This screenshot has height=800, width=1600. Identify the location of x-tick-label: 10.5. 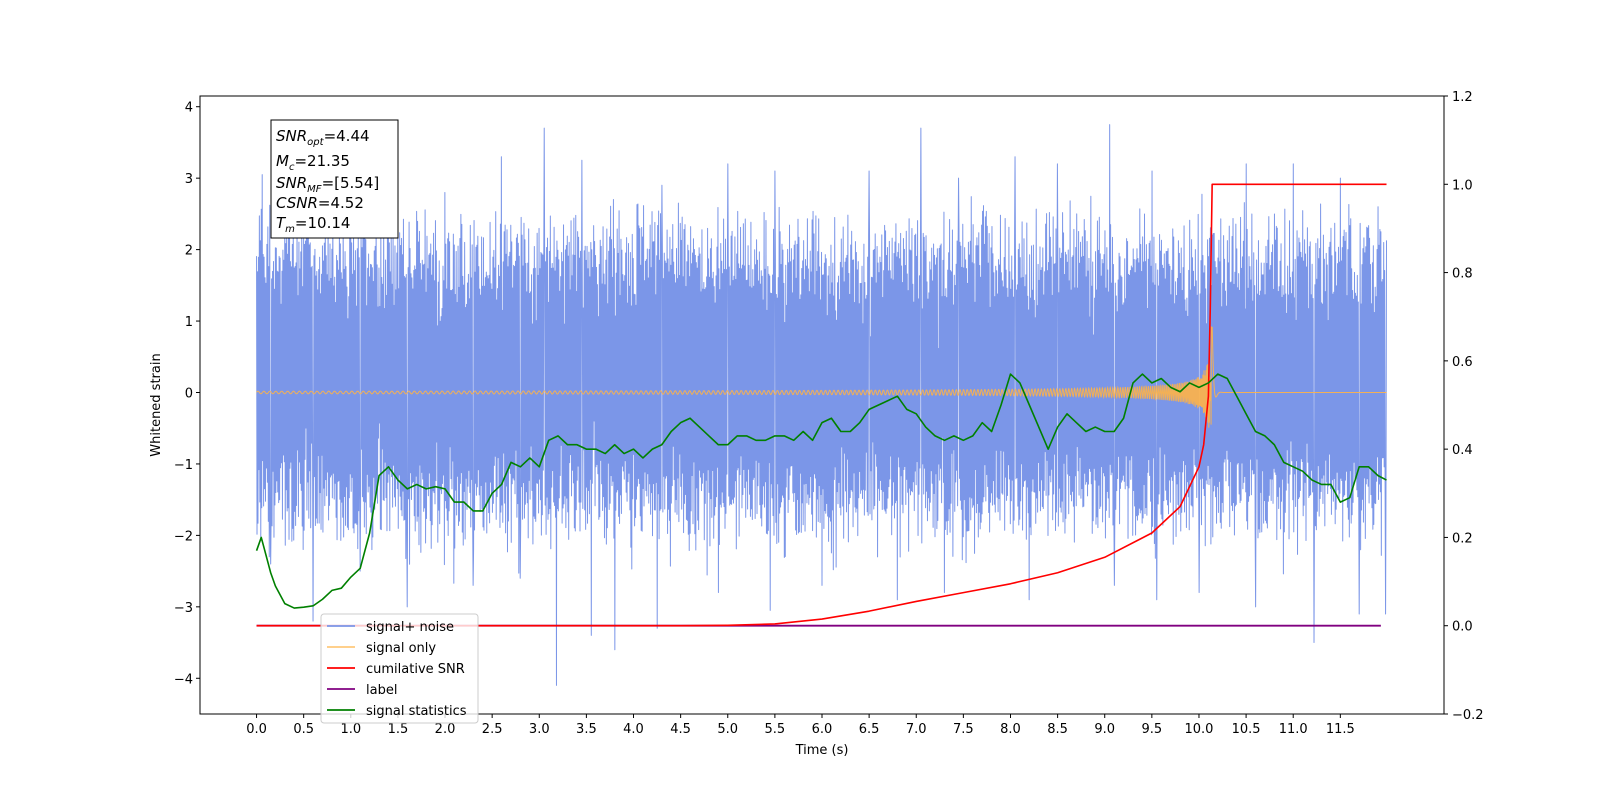
(1246, 729).